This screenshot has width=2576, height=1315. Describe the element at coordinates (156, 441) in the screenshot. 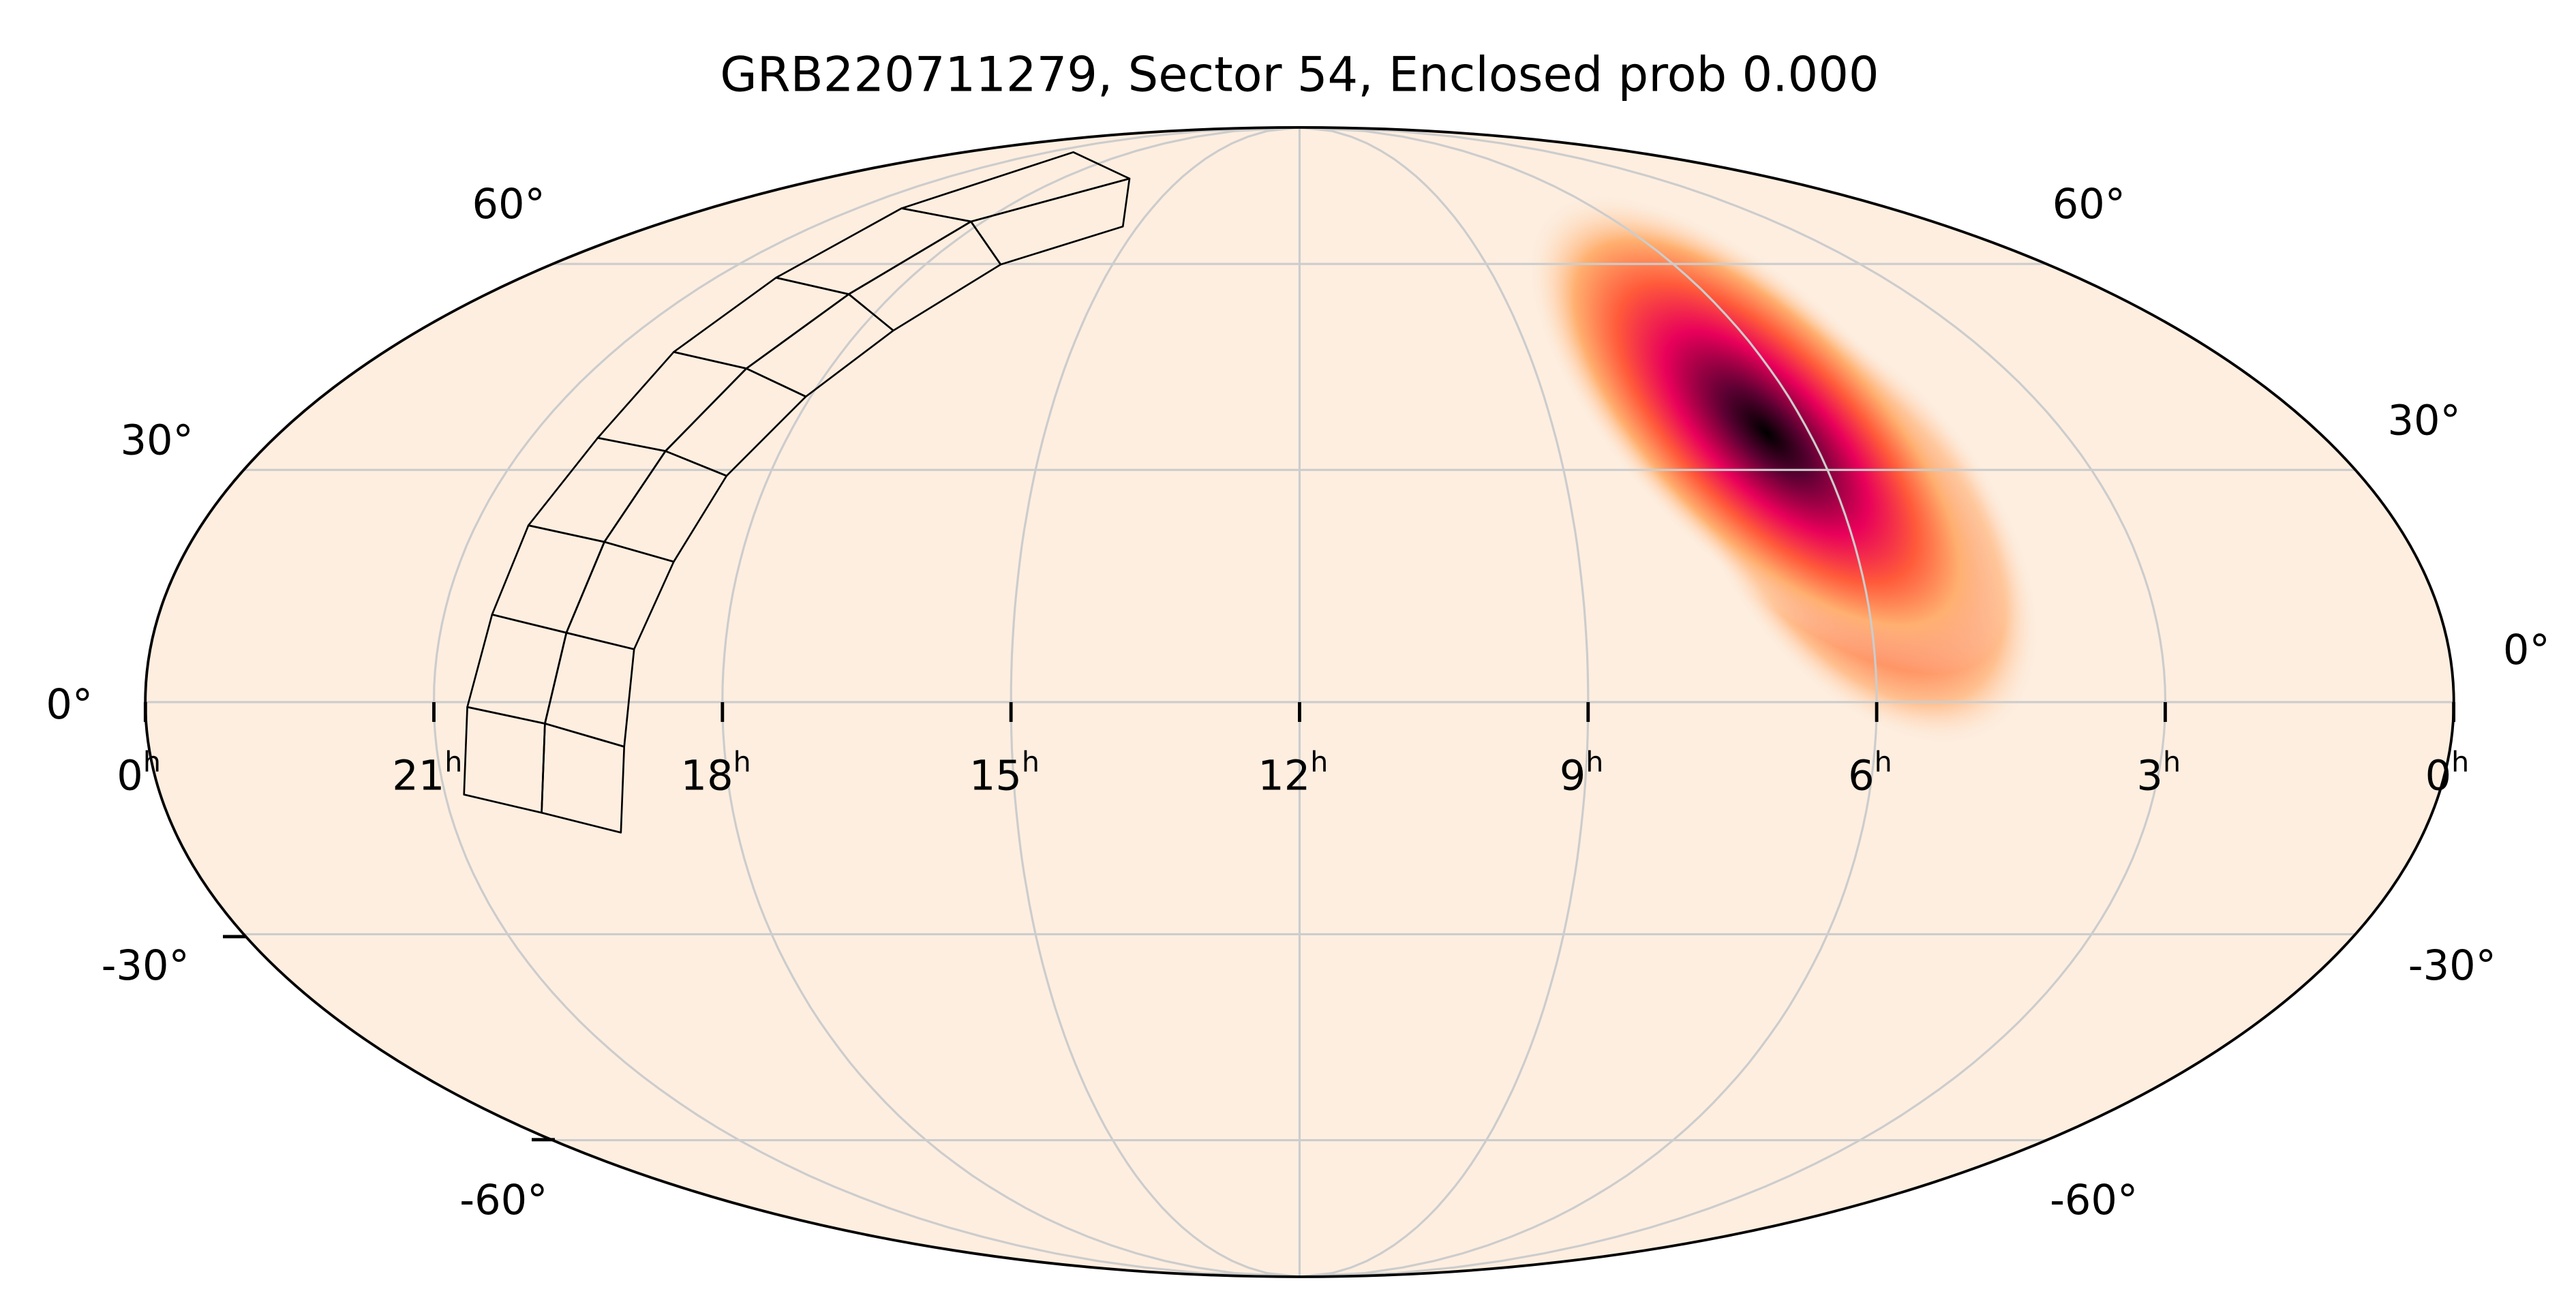

I see `dec-tick-label-left: 30°` at that location.